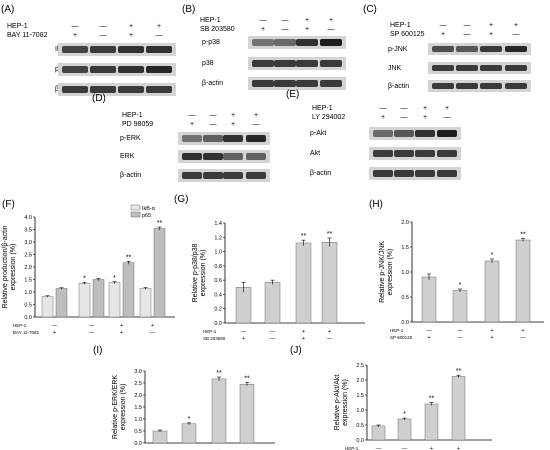  Describe the element at coordinates (318, 133) in the screenshot. I see `band-label: p-Akt` at that location.